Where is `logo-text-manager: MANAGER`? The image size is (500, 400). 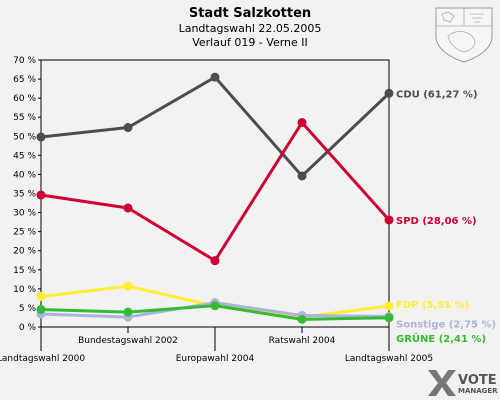
logo-text-manager: MANAGER is located at coordinates (478, 391).